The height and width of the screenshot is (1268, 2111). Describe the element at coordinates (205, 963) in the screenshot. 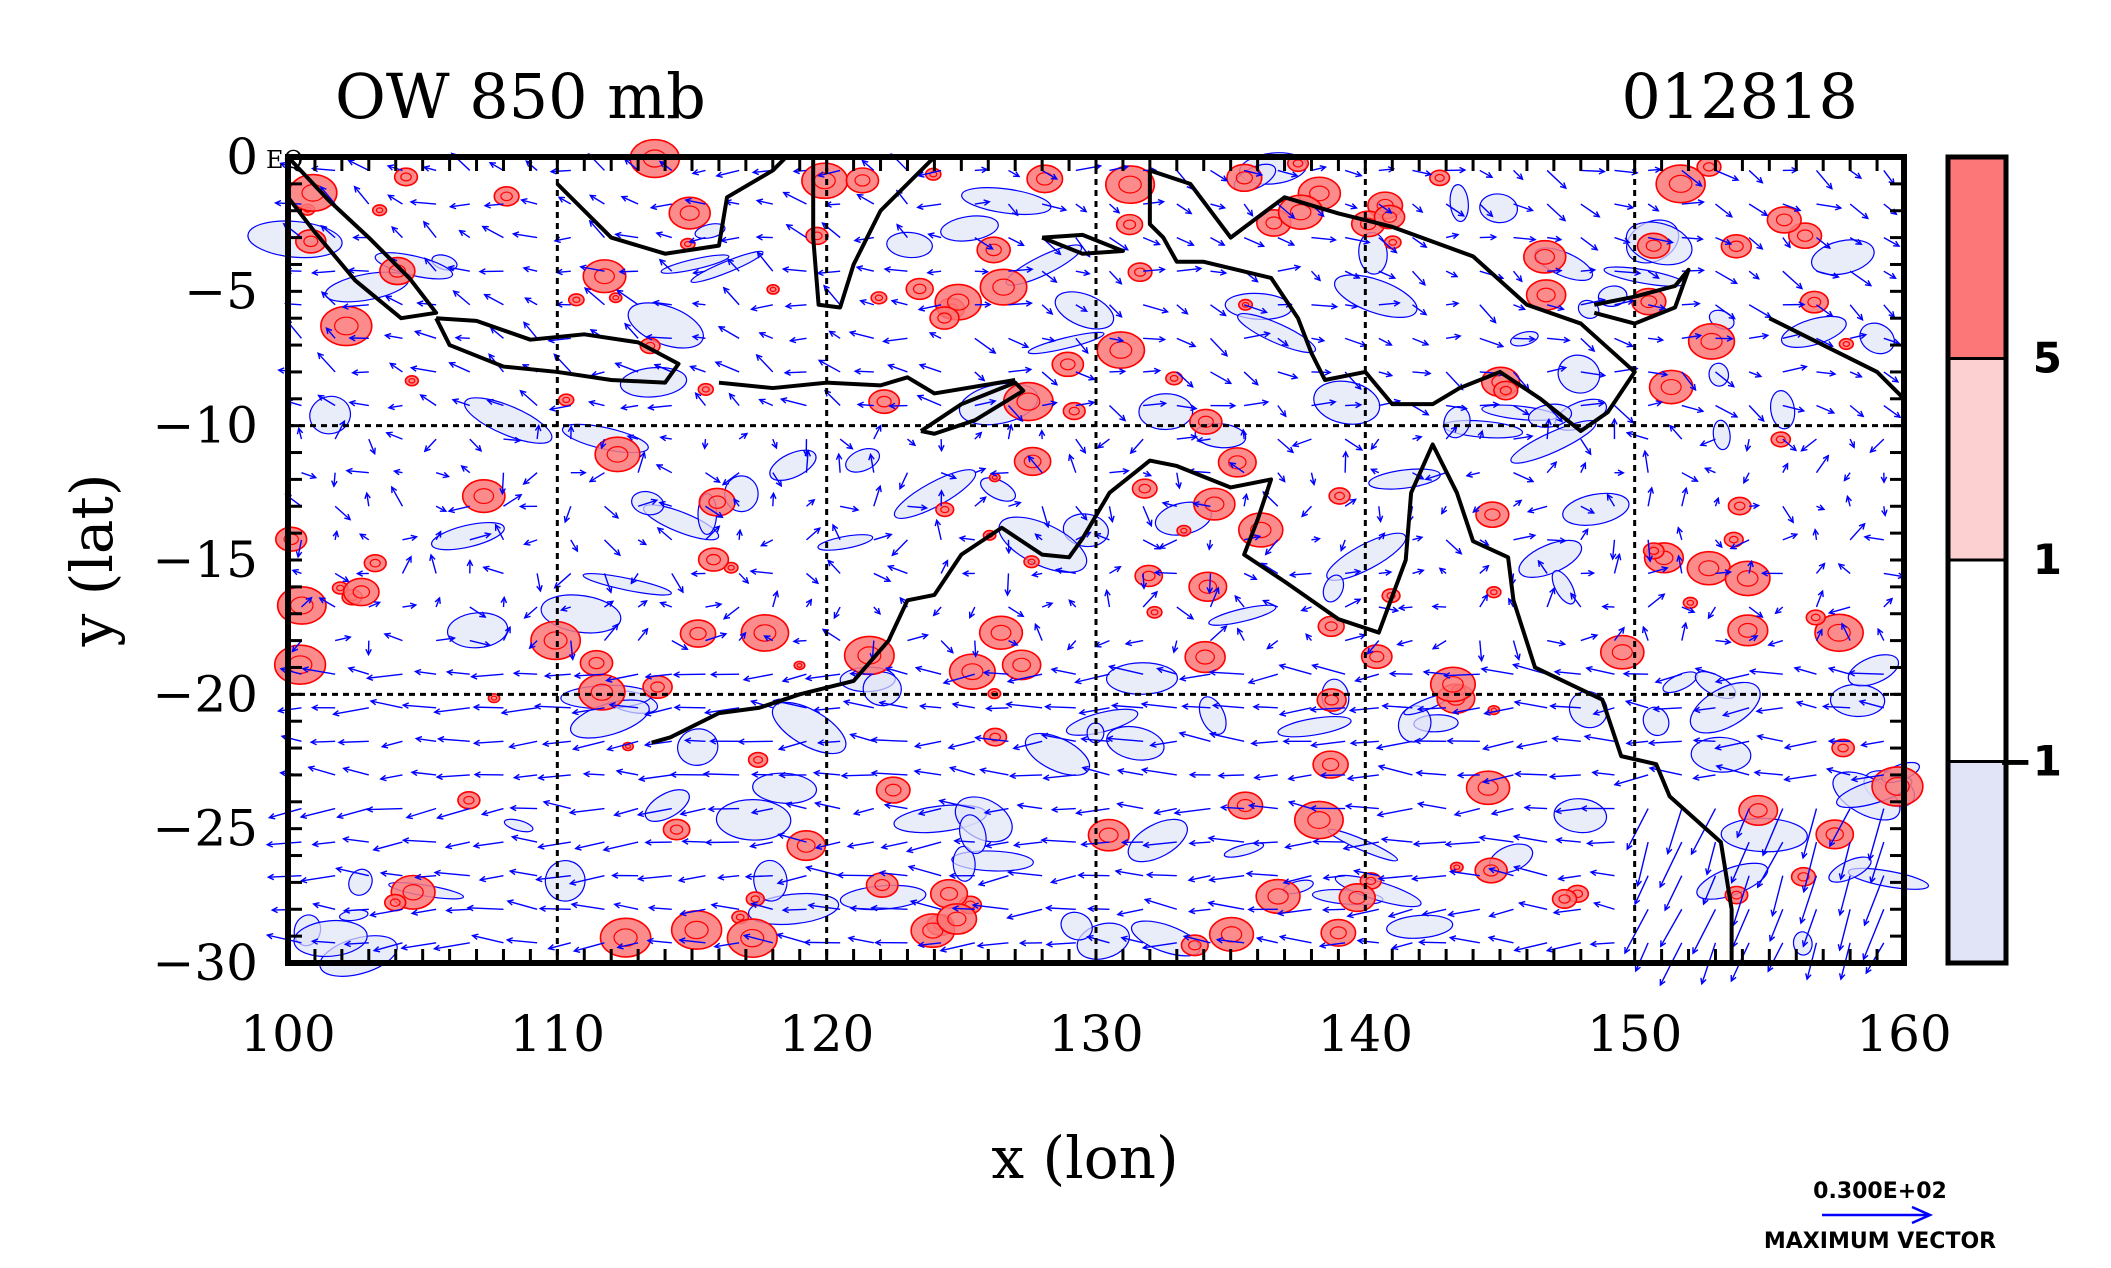

I see `y-tick-label: −30` at that location.